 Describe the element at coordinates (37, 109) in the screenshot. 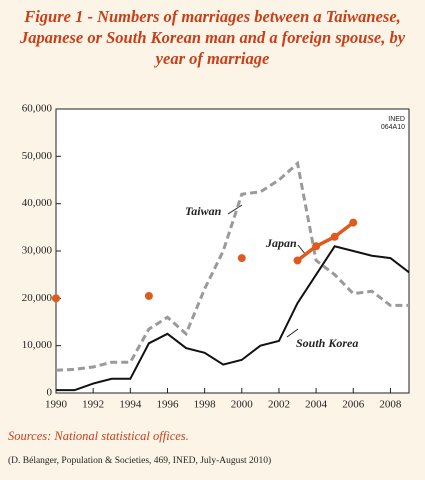

I see `y-tick-label: 60,000` at that location.